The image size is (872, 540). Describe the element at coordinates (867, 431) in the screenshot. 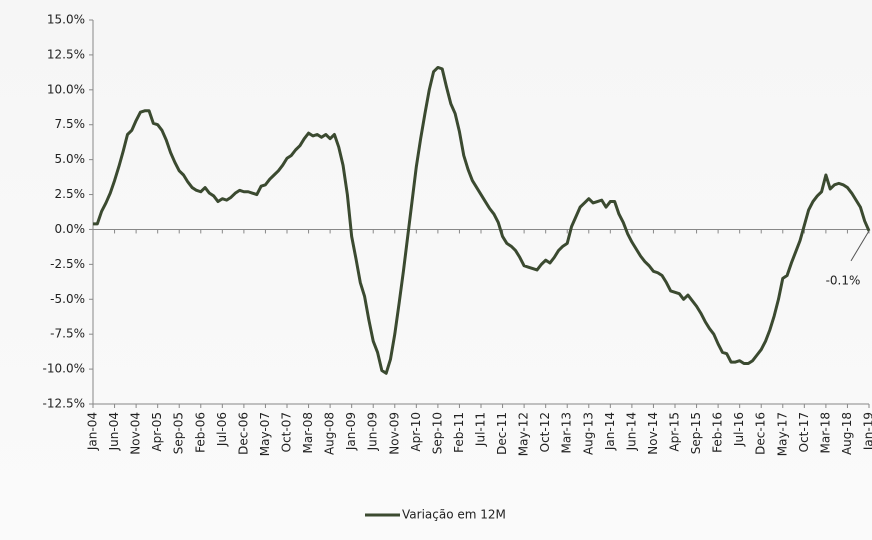

I see `x-tick-label: Jan-19` at that location.